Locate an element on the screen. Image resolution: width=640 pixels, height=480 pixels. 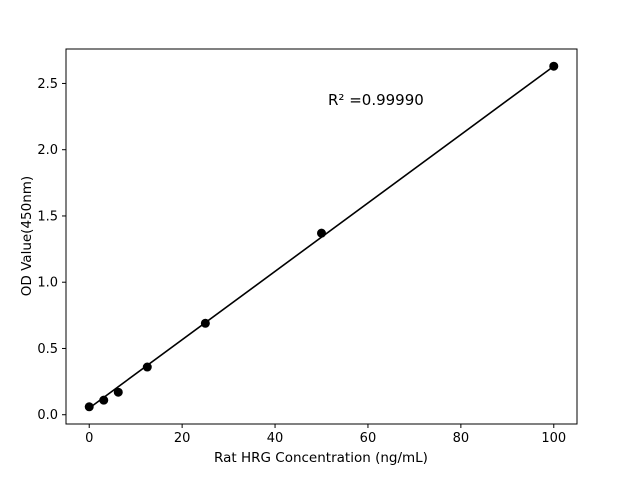
x-tick-label: 80 is located at coordinates (461, 438).